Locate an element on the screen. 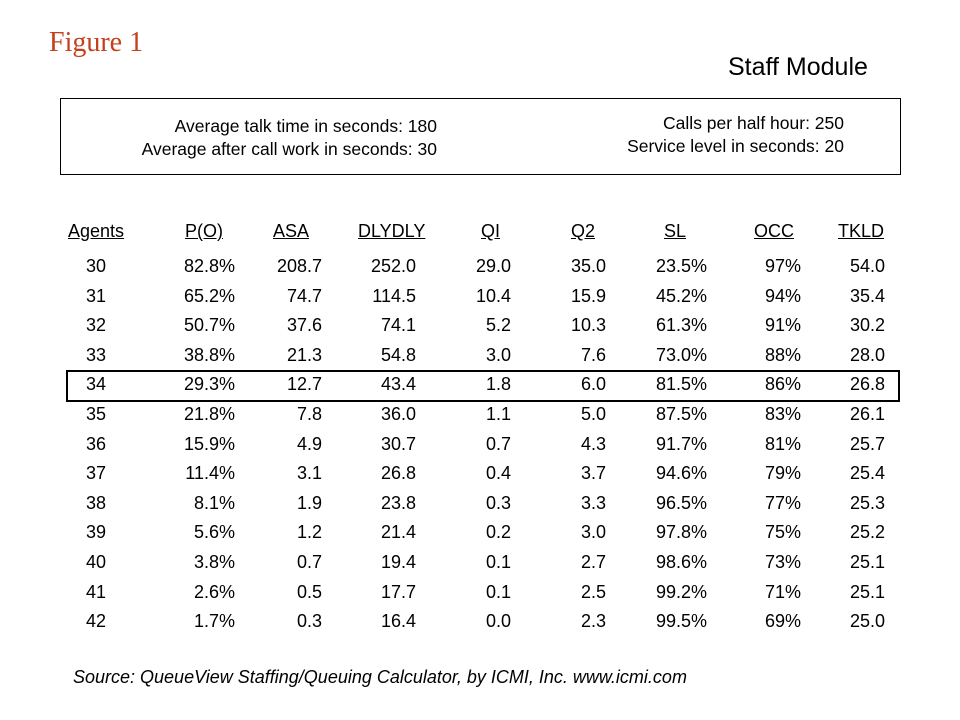  cell-tkld: 28.0 is located at coordinates (867, 354).